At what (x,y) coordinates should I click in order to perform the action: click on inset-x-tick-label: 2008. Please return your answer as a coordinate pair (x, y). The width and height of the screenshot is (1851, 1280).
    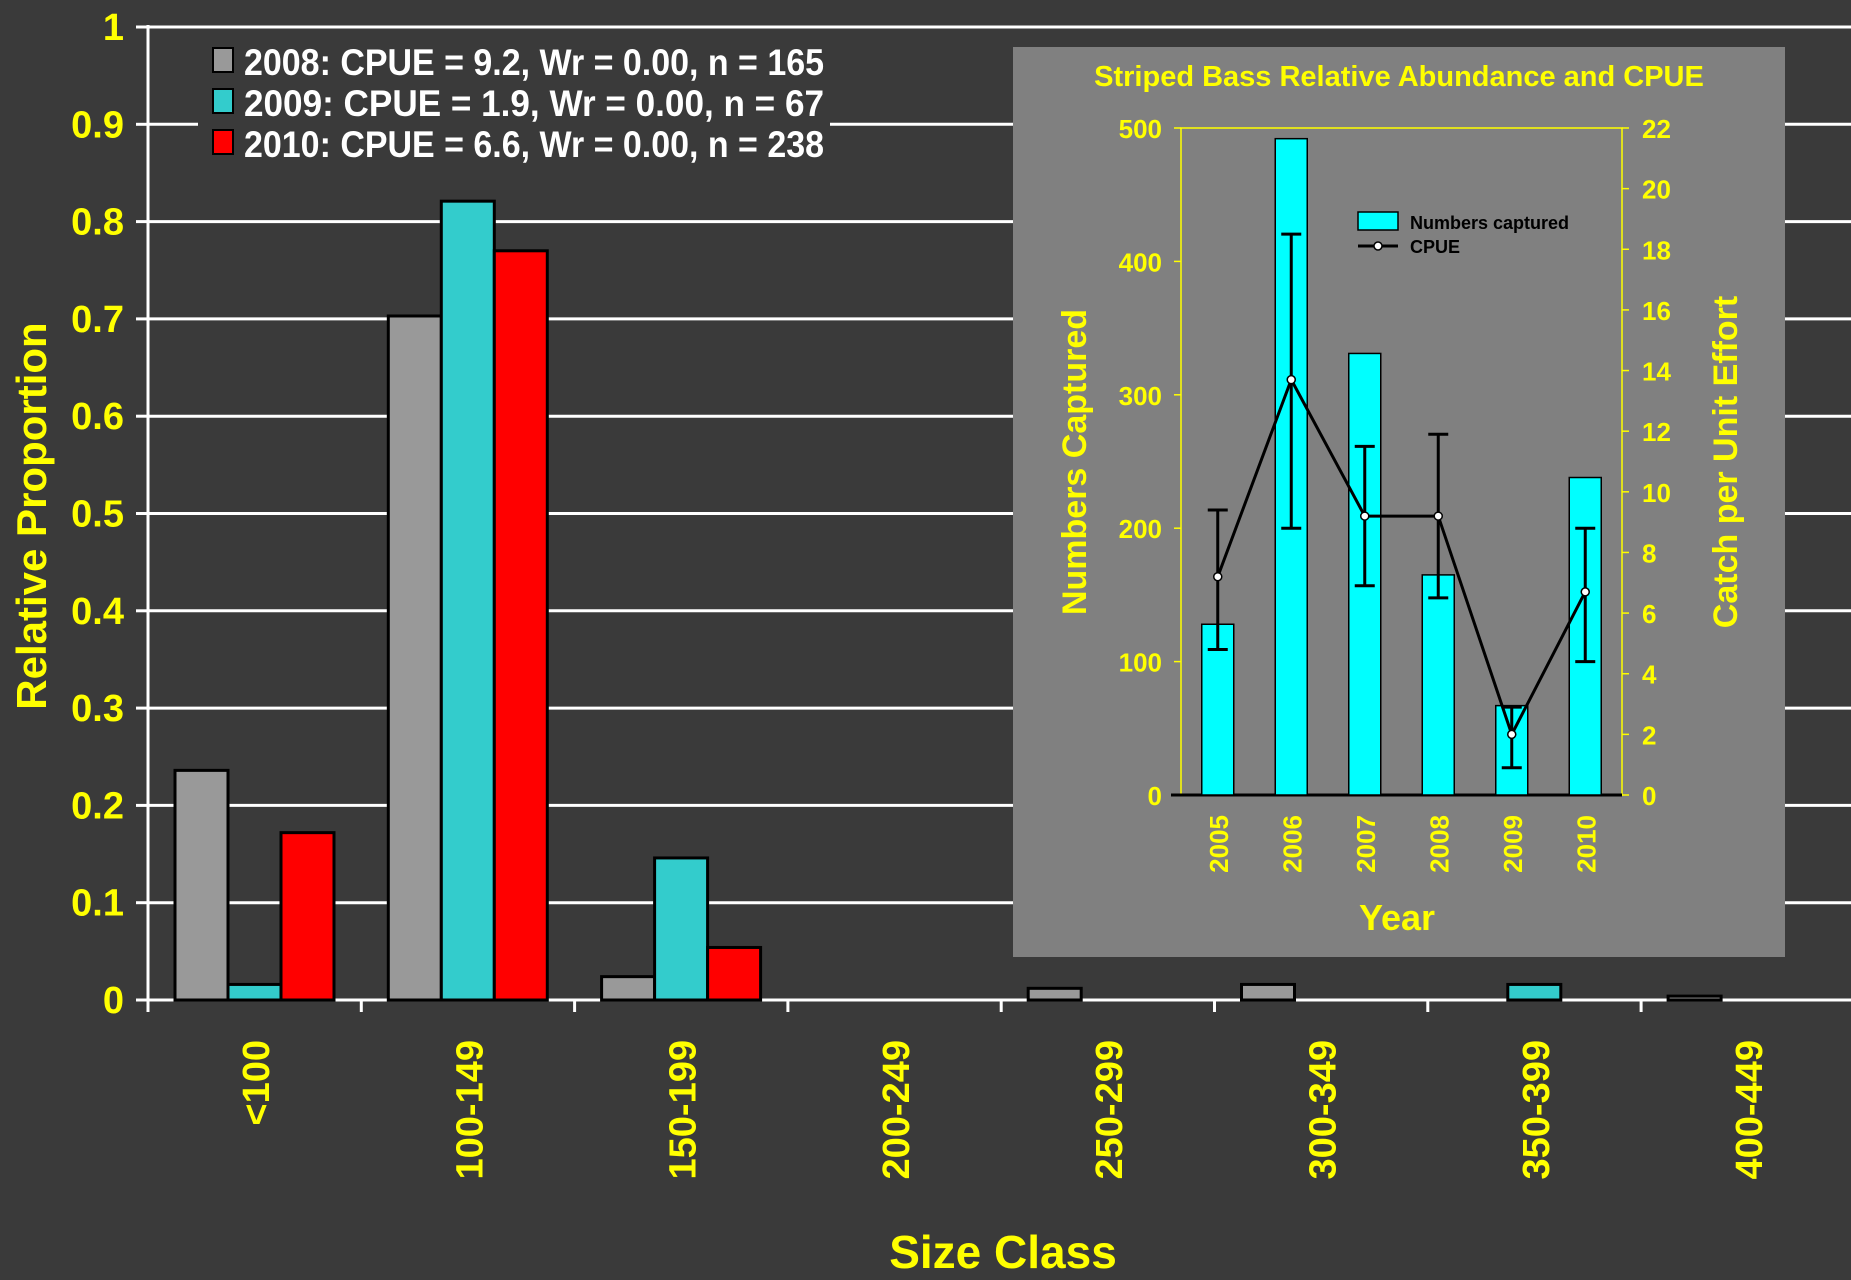
    Looking at the image, I should click on (1439, 844).